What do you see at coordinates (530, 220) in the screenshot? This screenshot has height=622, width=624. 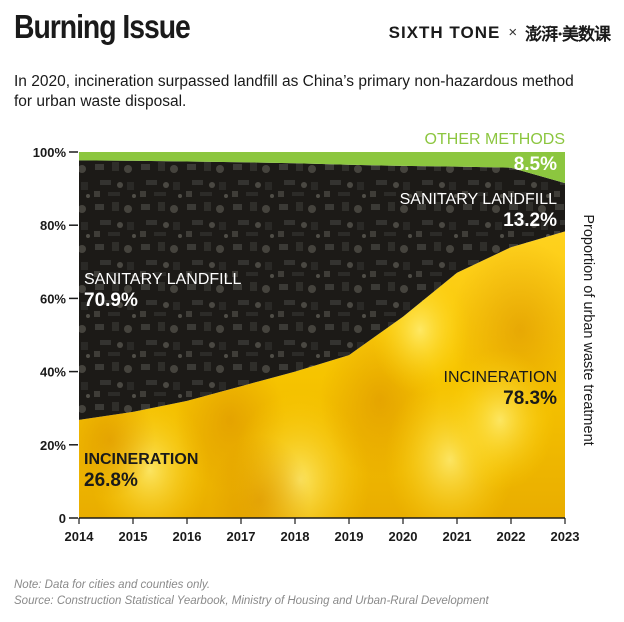 I see `label-landfill-2023-value: 13.2%` at bounding box center [530, 220].